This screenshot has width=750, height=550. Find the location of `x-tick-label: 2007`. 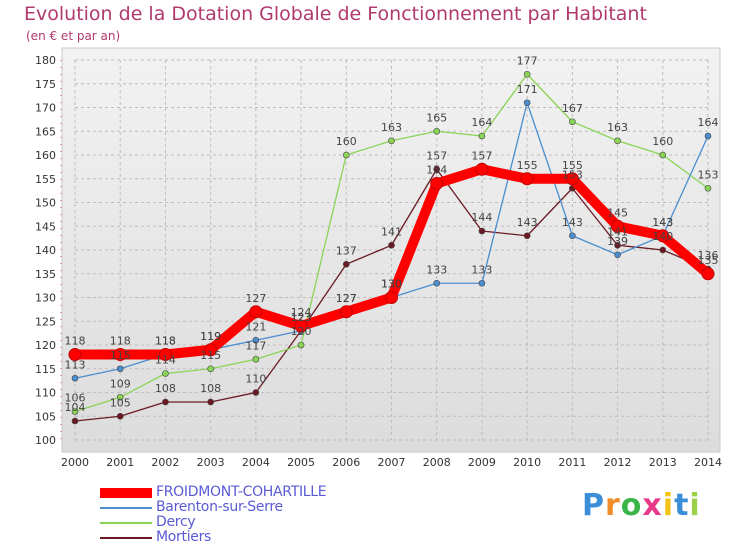

x-tick-label: 2007 is located at coordinates (392, 462).